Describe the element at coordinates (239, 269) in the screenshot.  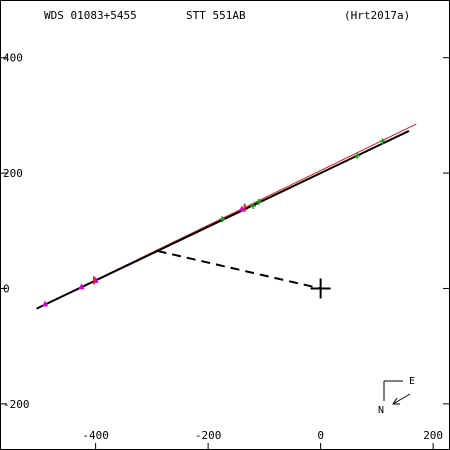
I see `periastron-line` at that location.